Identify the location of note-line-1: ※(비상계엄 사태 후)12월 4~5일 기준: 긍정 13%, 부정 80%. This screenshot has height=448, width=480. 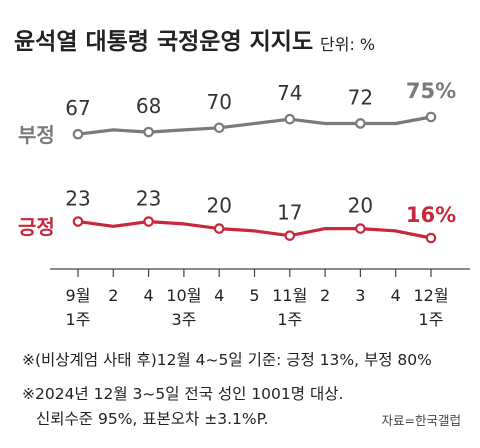
(227, 360).